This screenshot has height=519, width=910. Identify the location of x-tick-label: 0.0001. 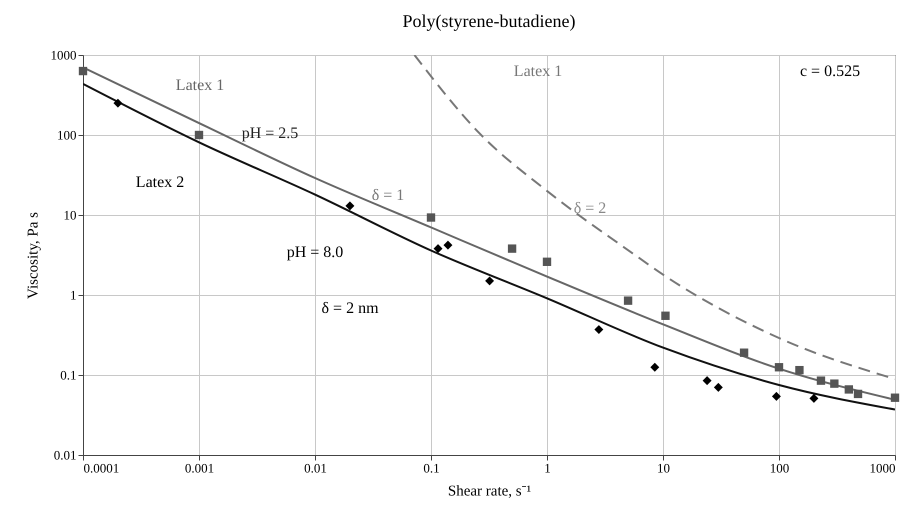
(102, 468).